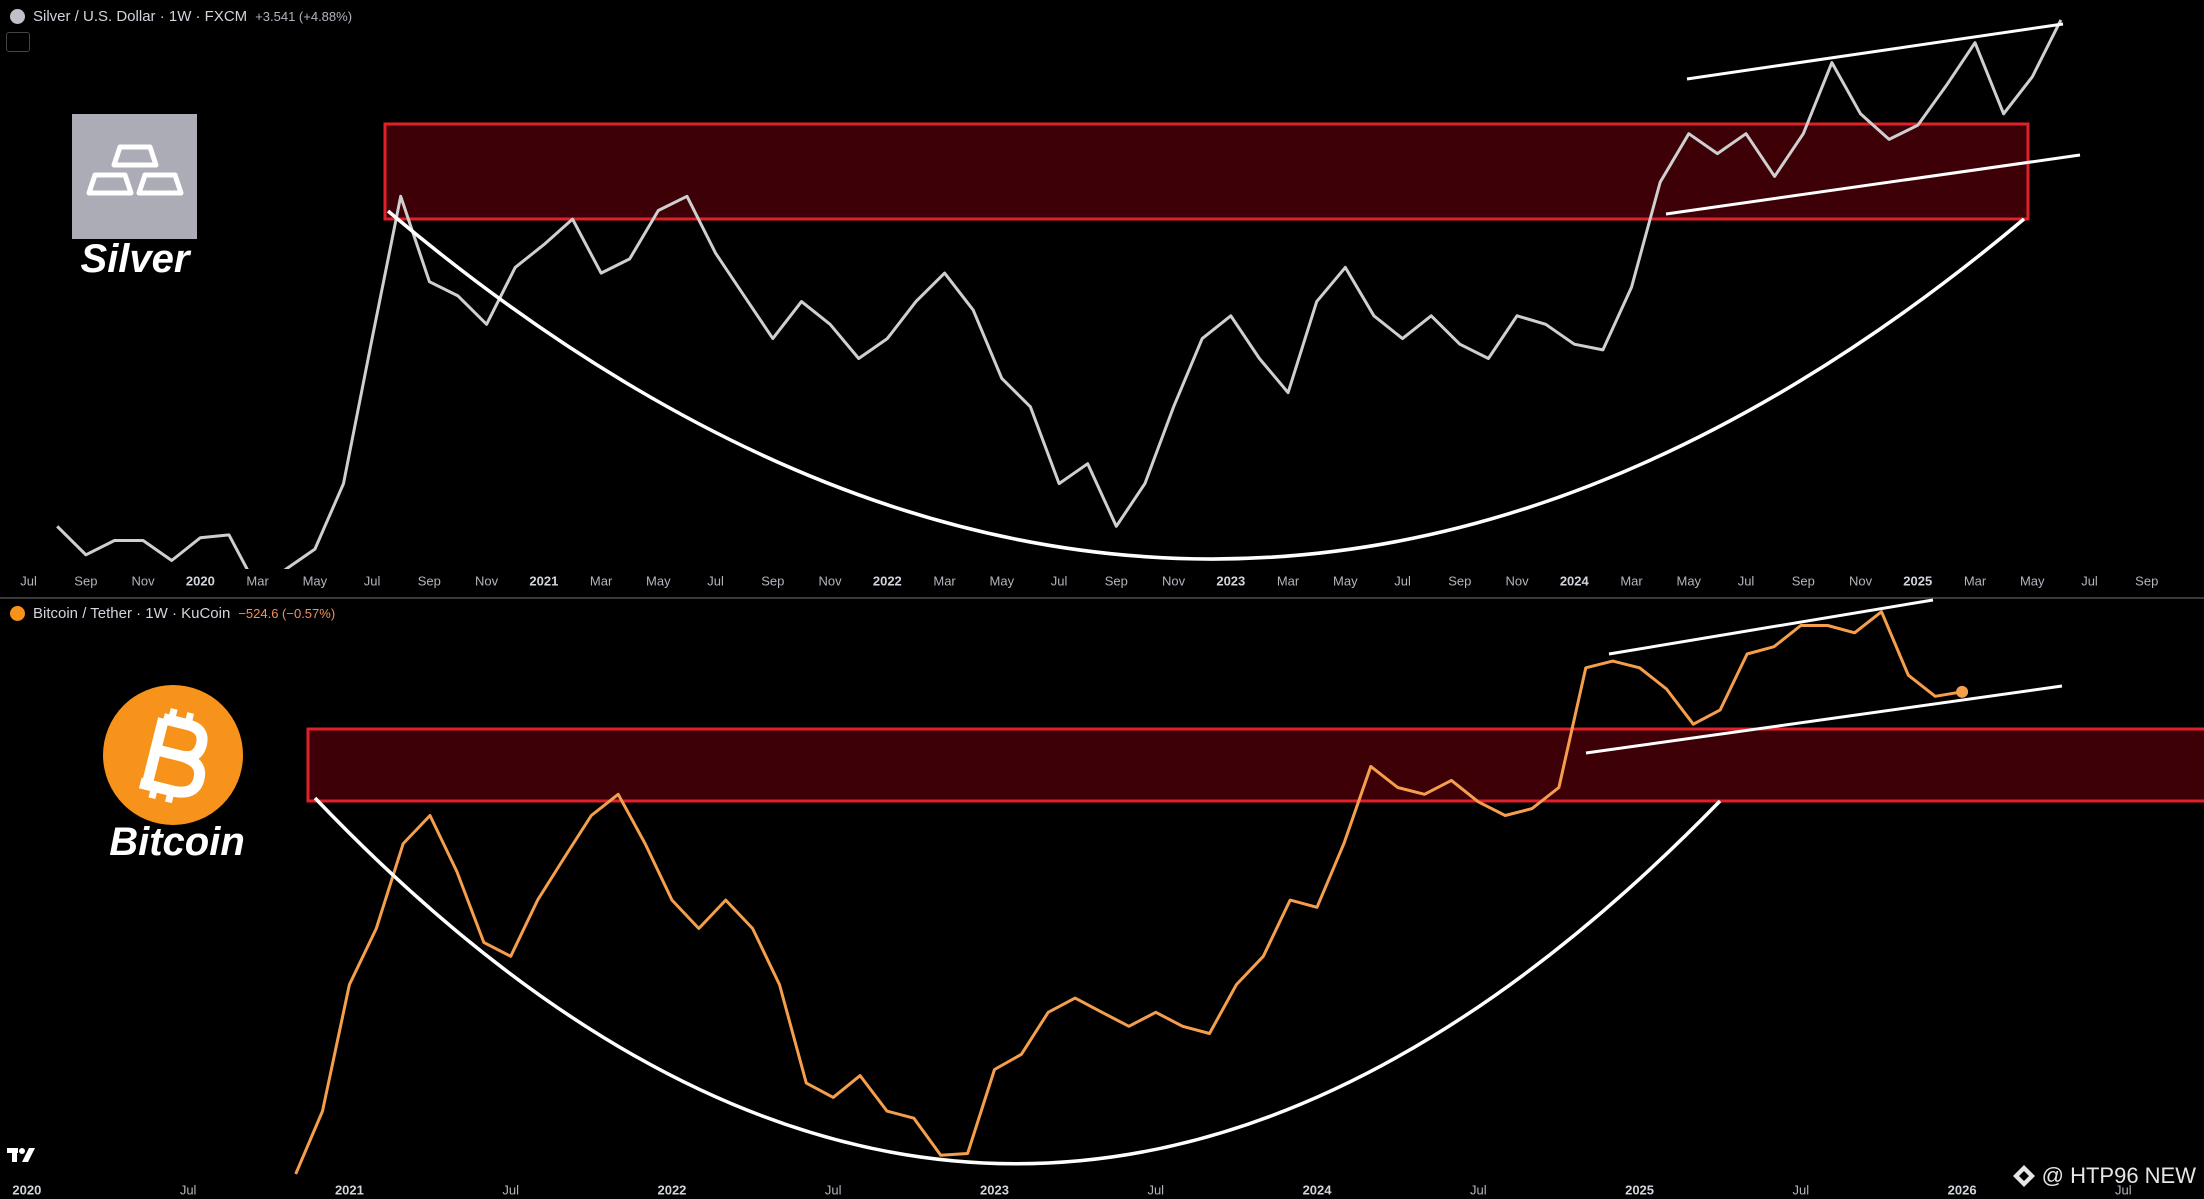 The height and width of the screenshot is (1199, 2204). Describe the element at coordinates (21, 1155) in the screenshot. I see `tv-logo` at that location.